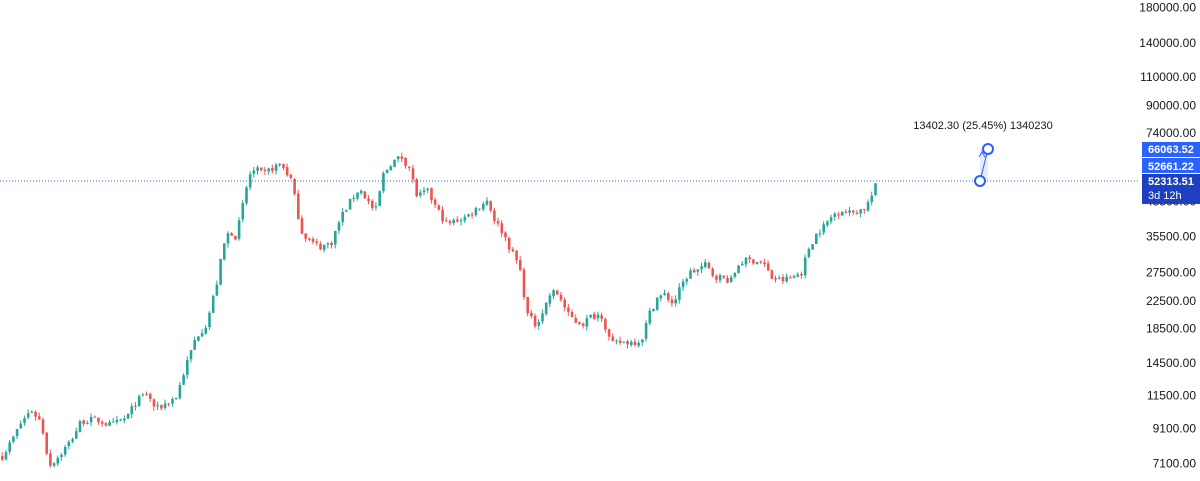  What do you see at coordinates (1171, 237) in the screenshot?
I see `price-axis-tick: 35500.00` at bounding box center [1171, 237].